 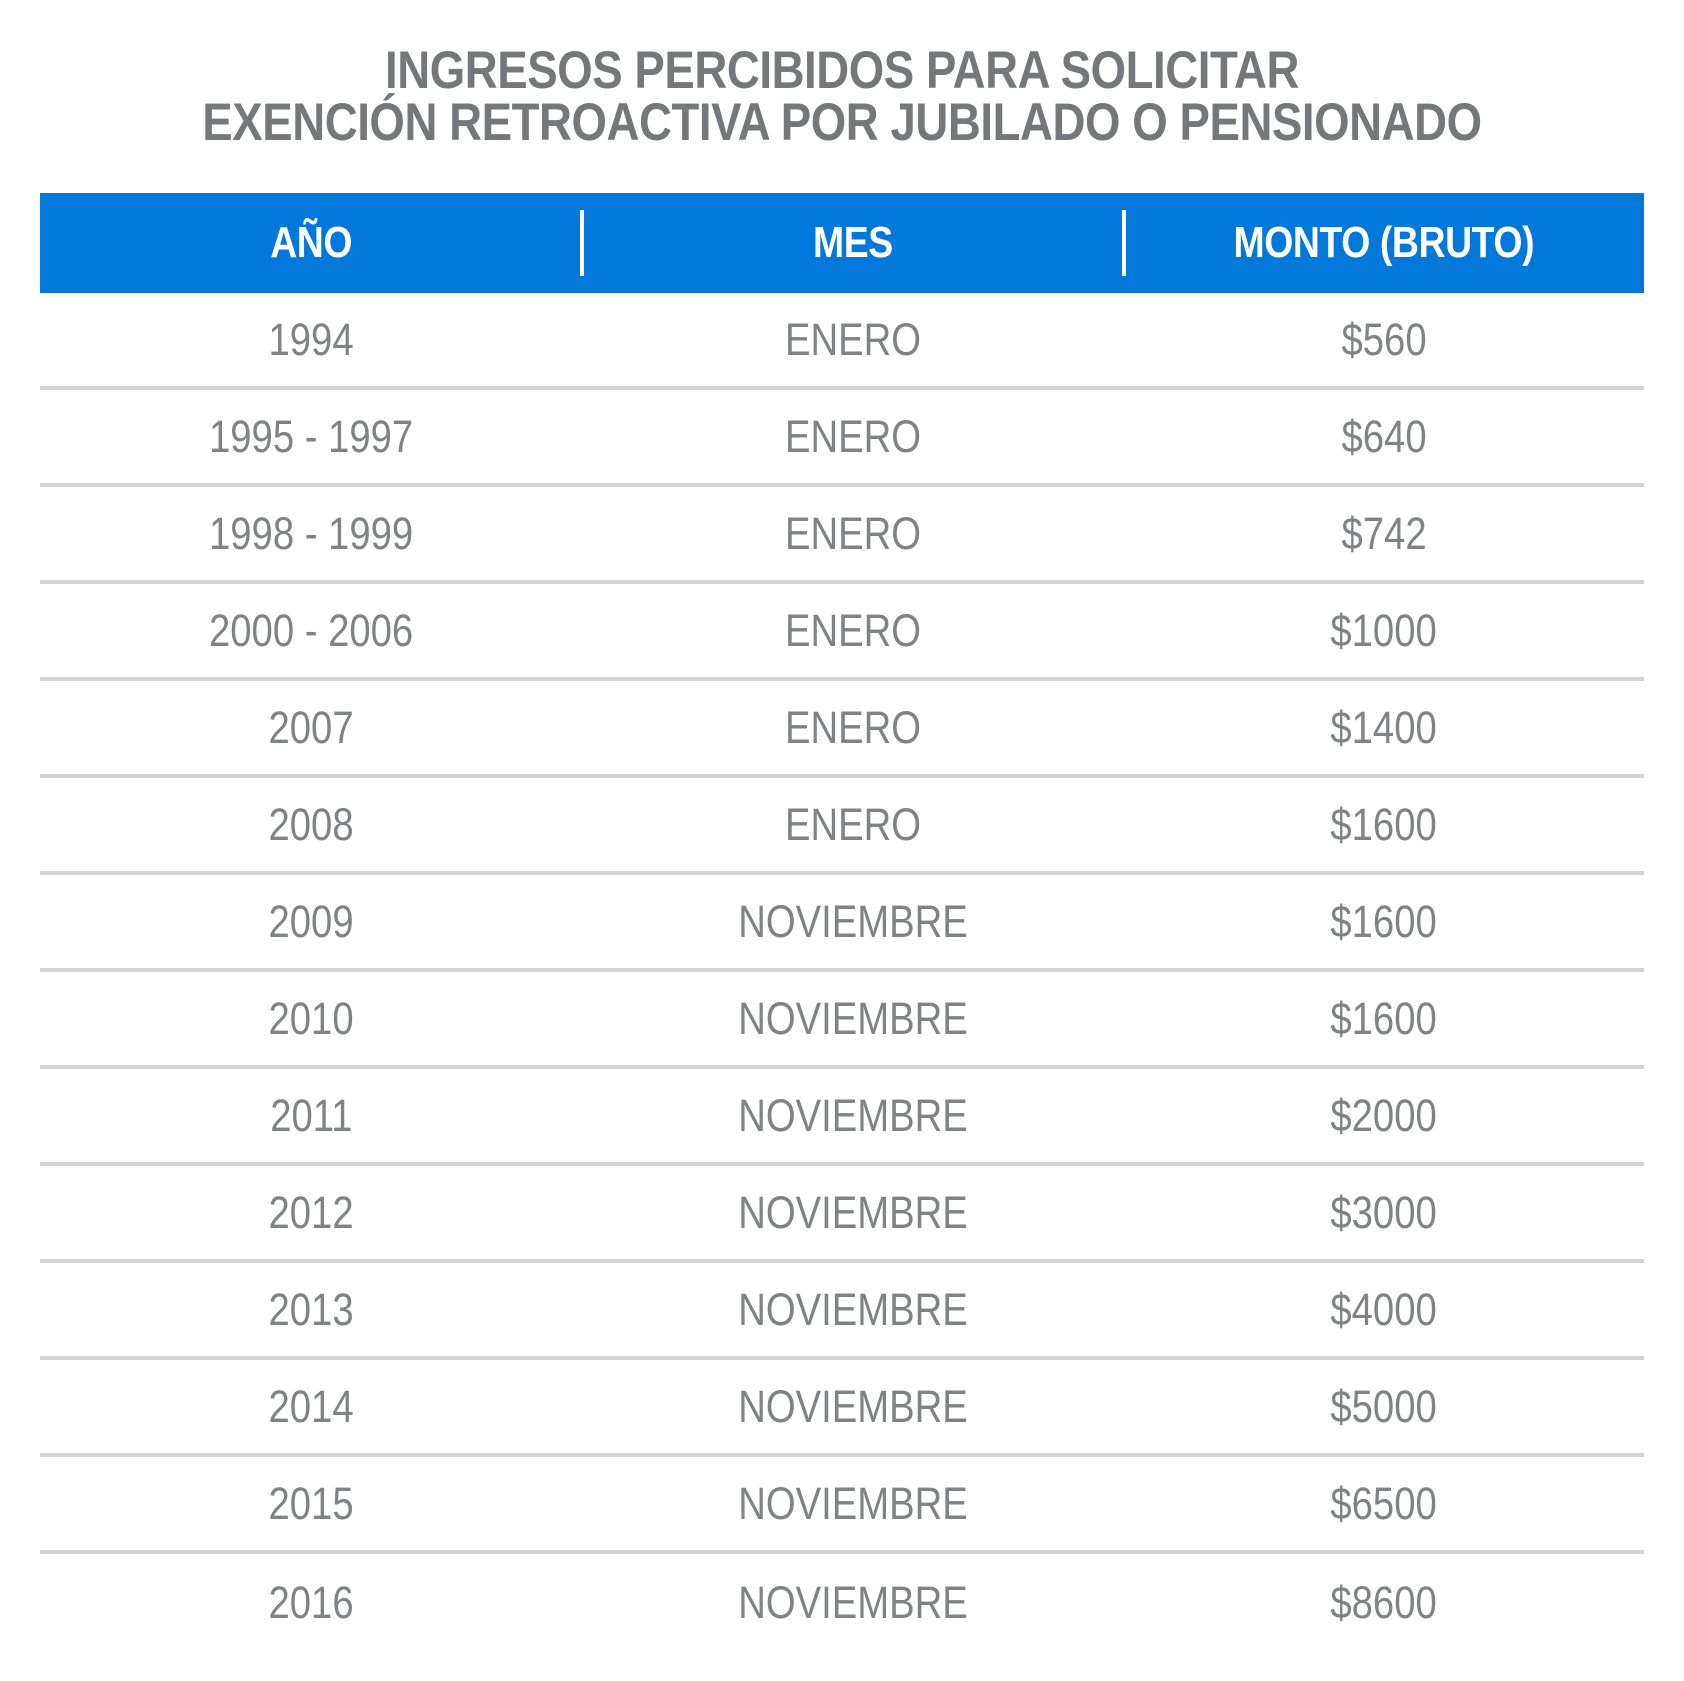 I want to click on cell-amount: $3000, so click(x=1384, y=1212).